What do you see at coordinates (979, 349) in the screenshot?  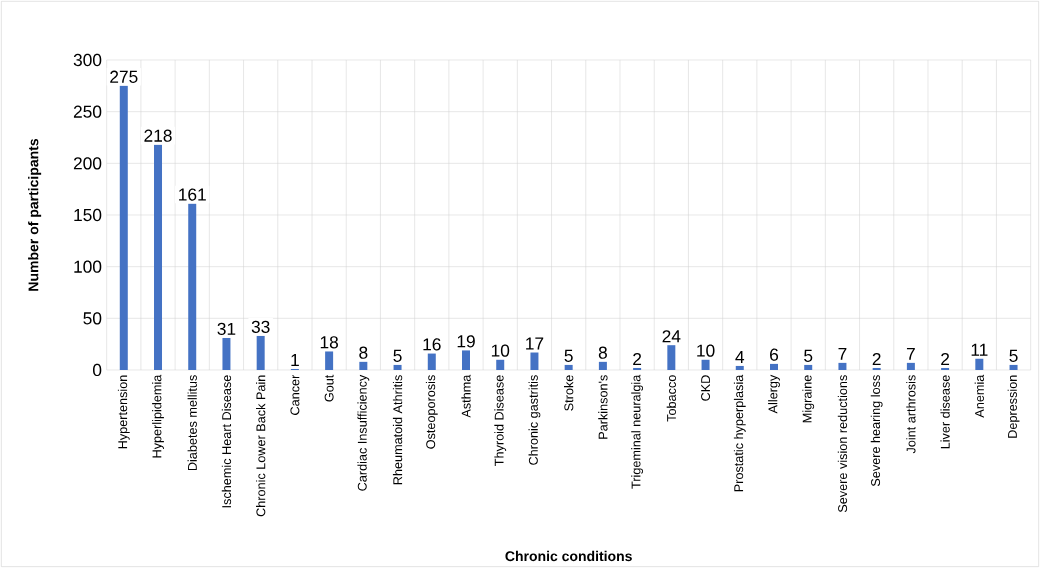 I see `data-label: 11` at bounding box center [979, 349].